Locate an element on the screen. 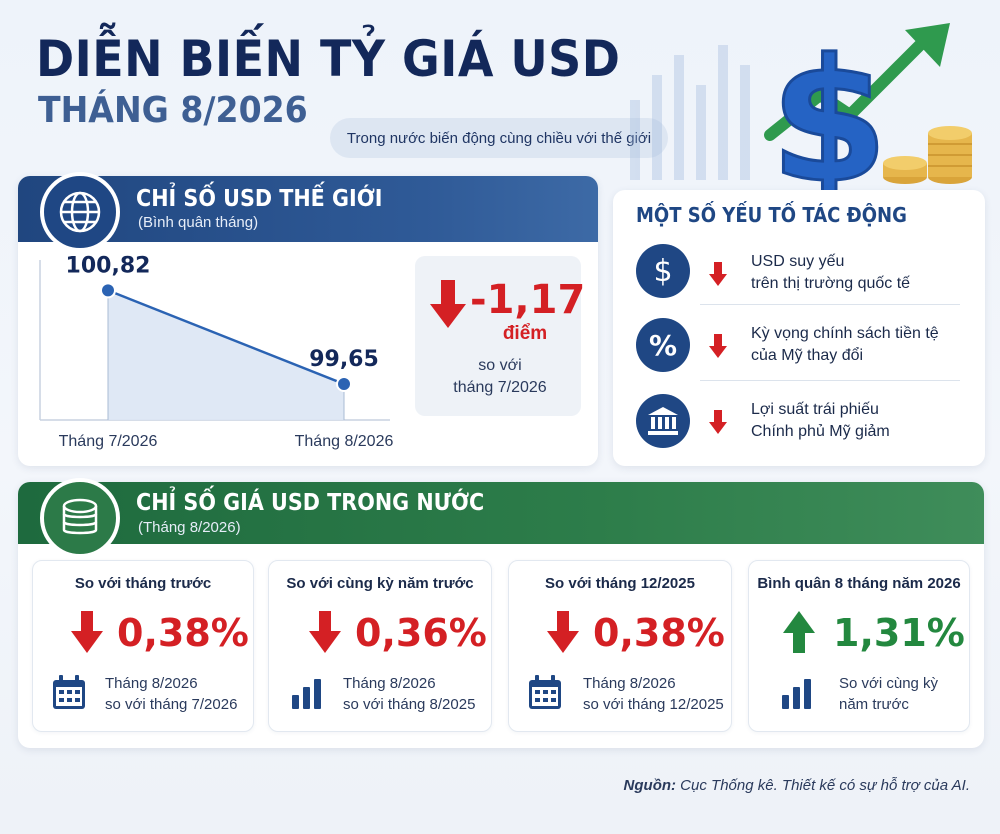 This screenshot has width=1000, height=834. factor-item-0: USD suy yếu trên thị trường quốc tế is located at coordinates (831, 272).